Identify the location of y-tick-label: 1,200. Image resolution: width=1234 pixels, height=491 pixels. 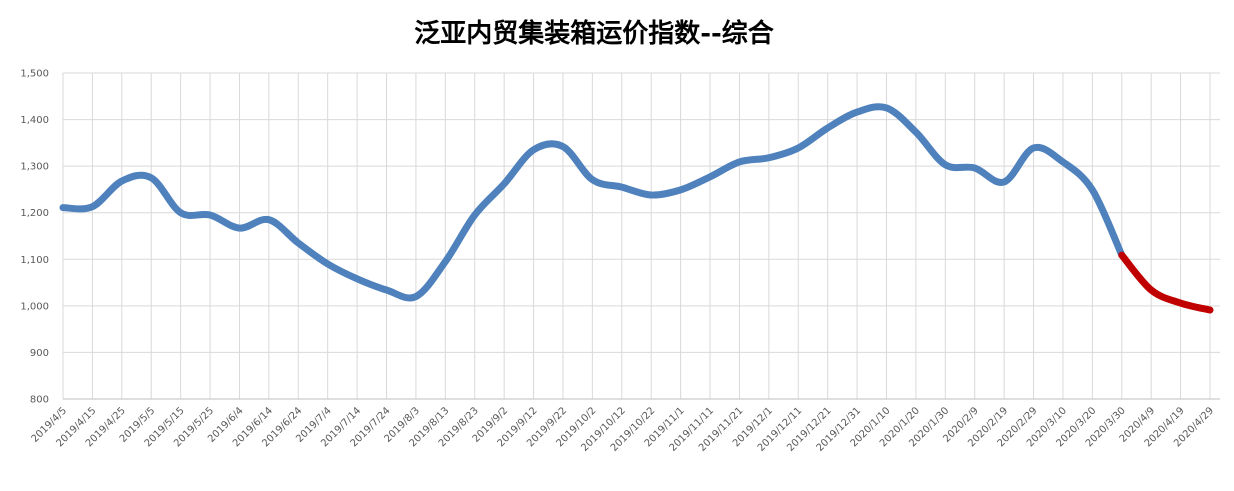
(34, 213).